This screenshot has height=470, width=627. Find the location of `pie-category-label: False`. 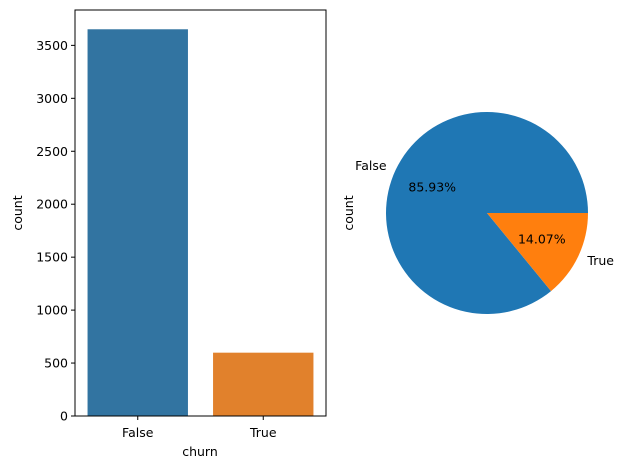

pie-category-label: False is located at coordinates (371, 165).